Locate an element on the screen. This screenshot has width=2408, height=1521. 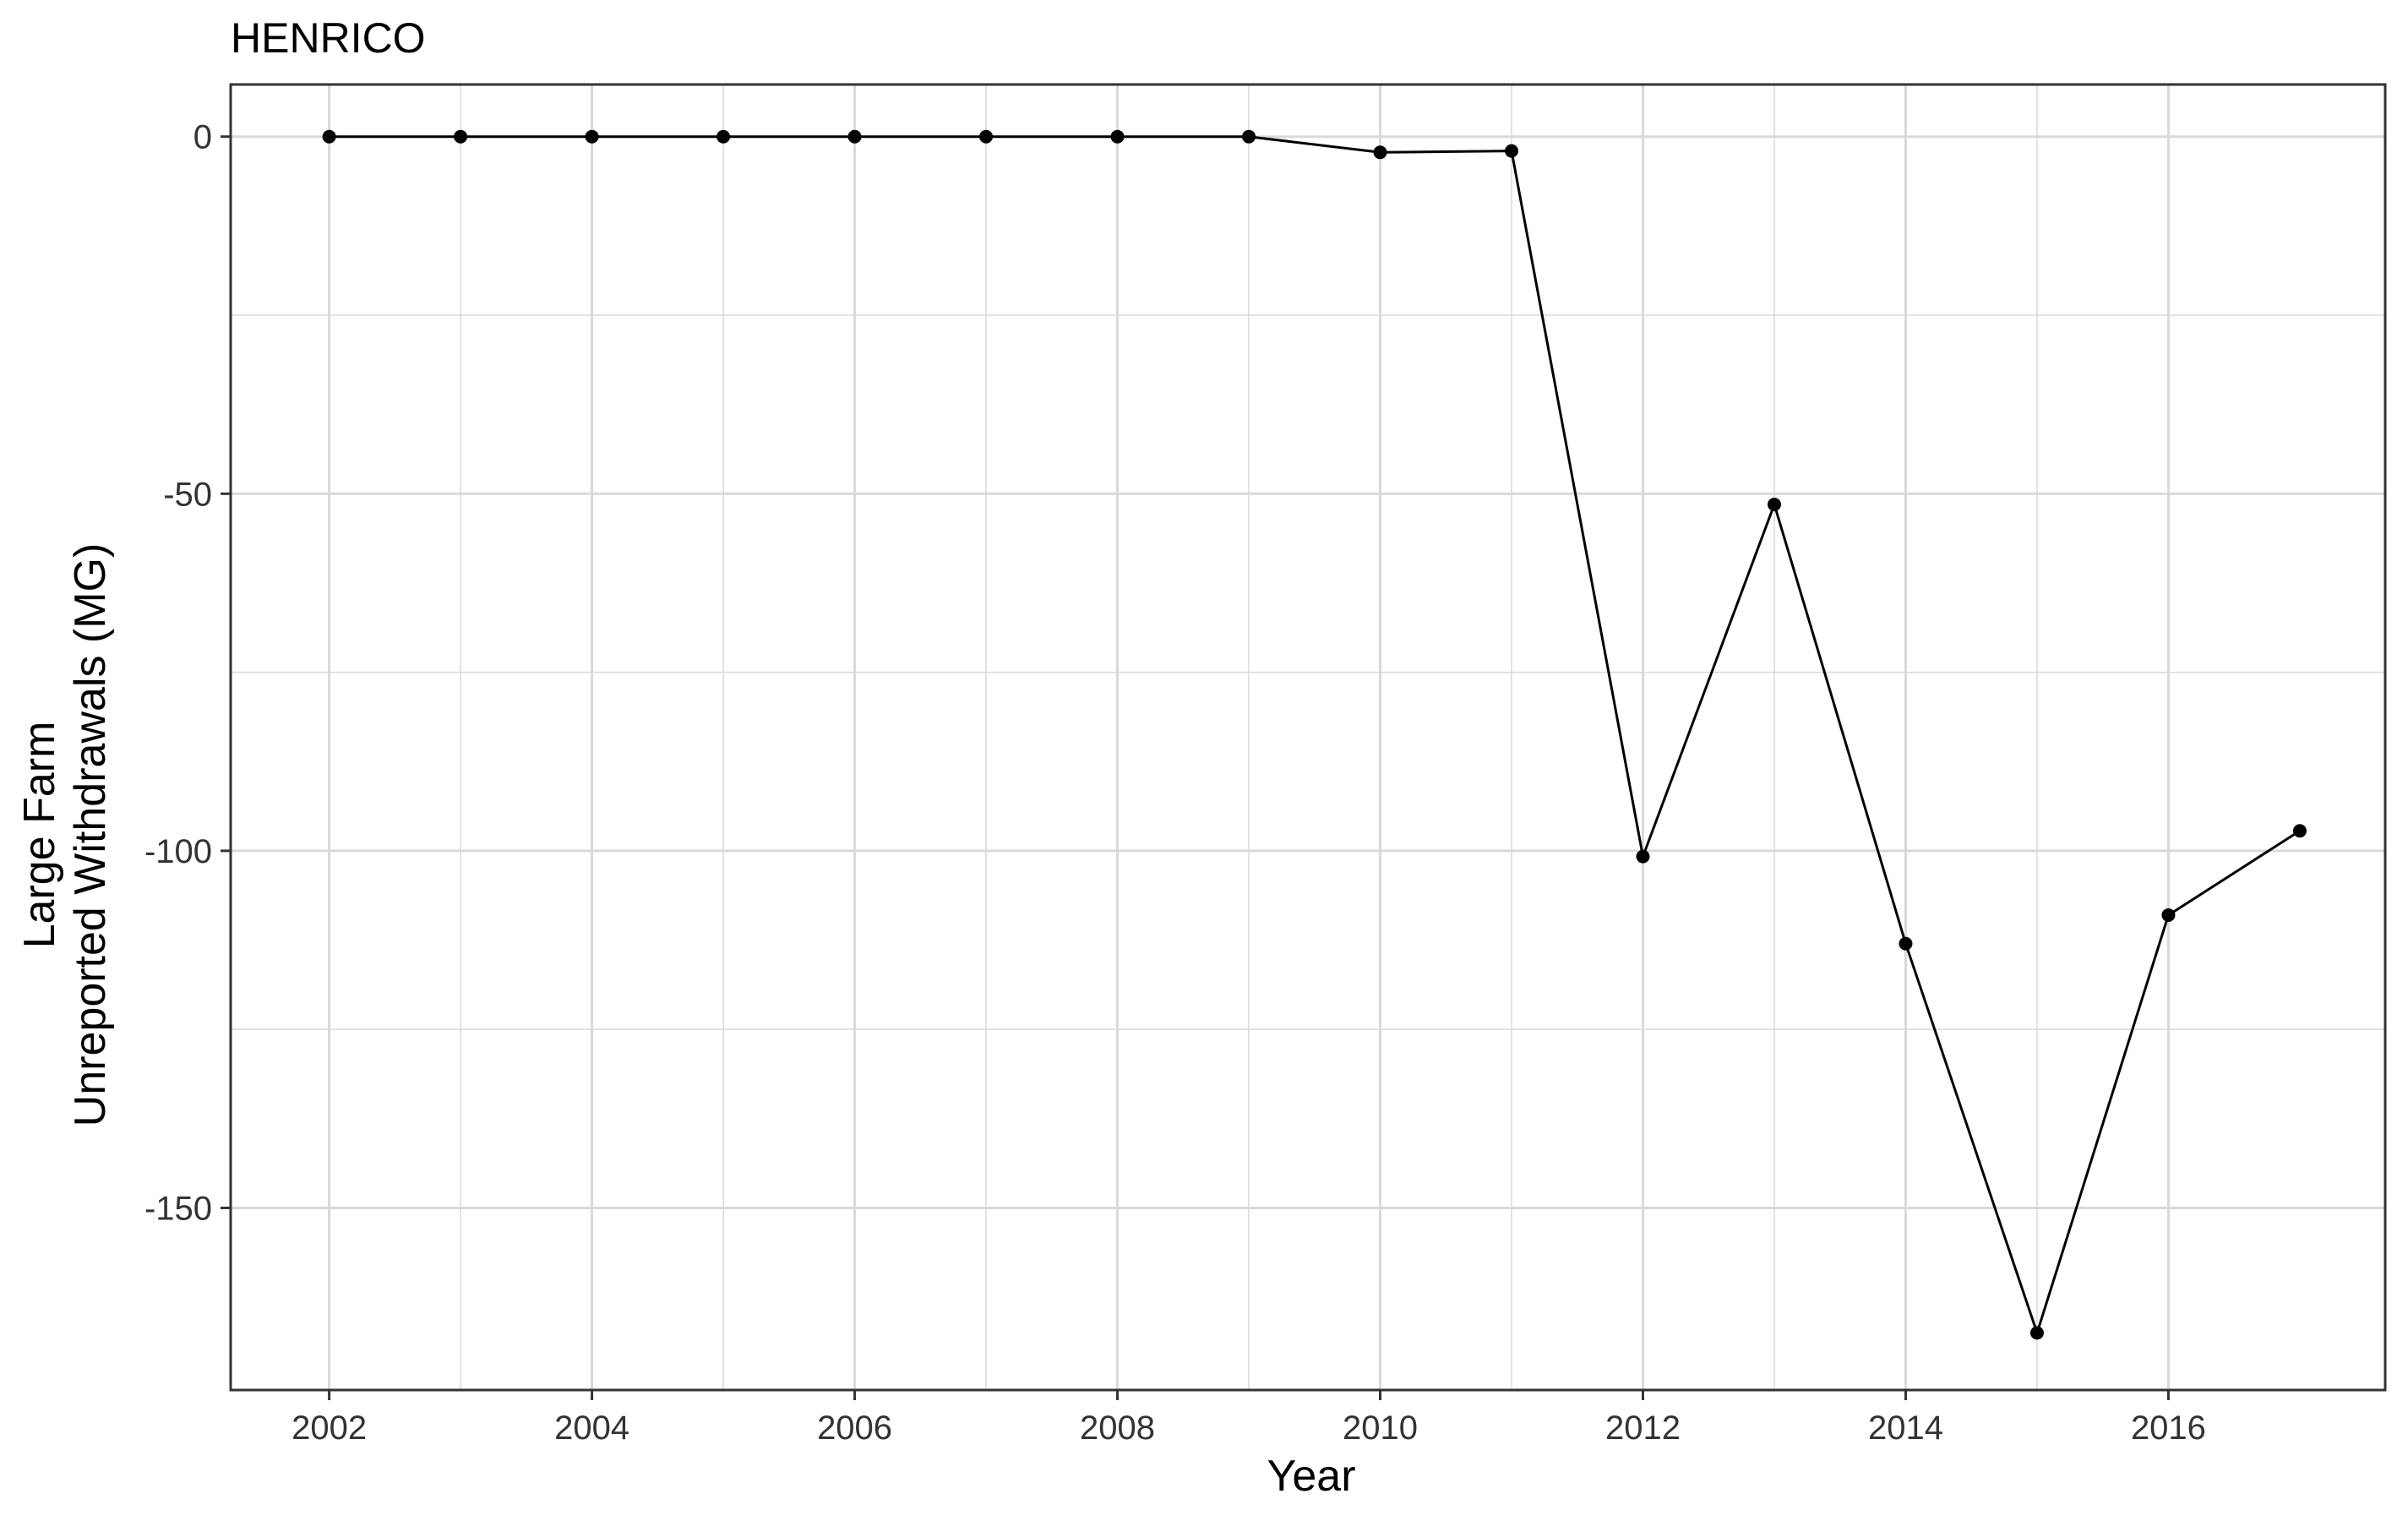
y-tick-label: -150 is located at coordinates (178, 1208).